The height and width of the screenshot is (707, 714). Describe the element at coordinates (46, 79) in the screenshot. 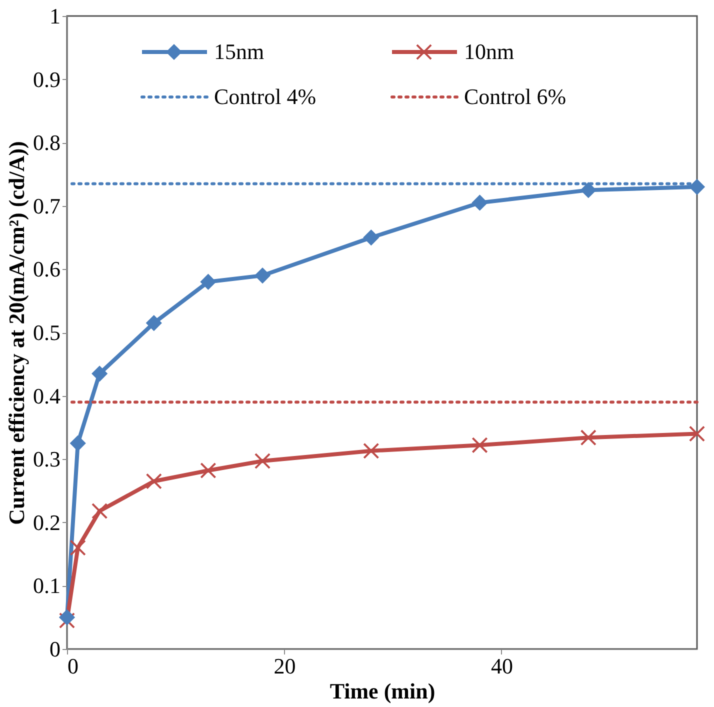

I see `y-tick-label: 0.9` at that location.